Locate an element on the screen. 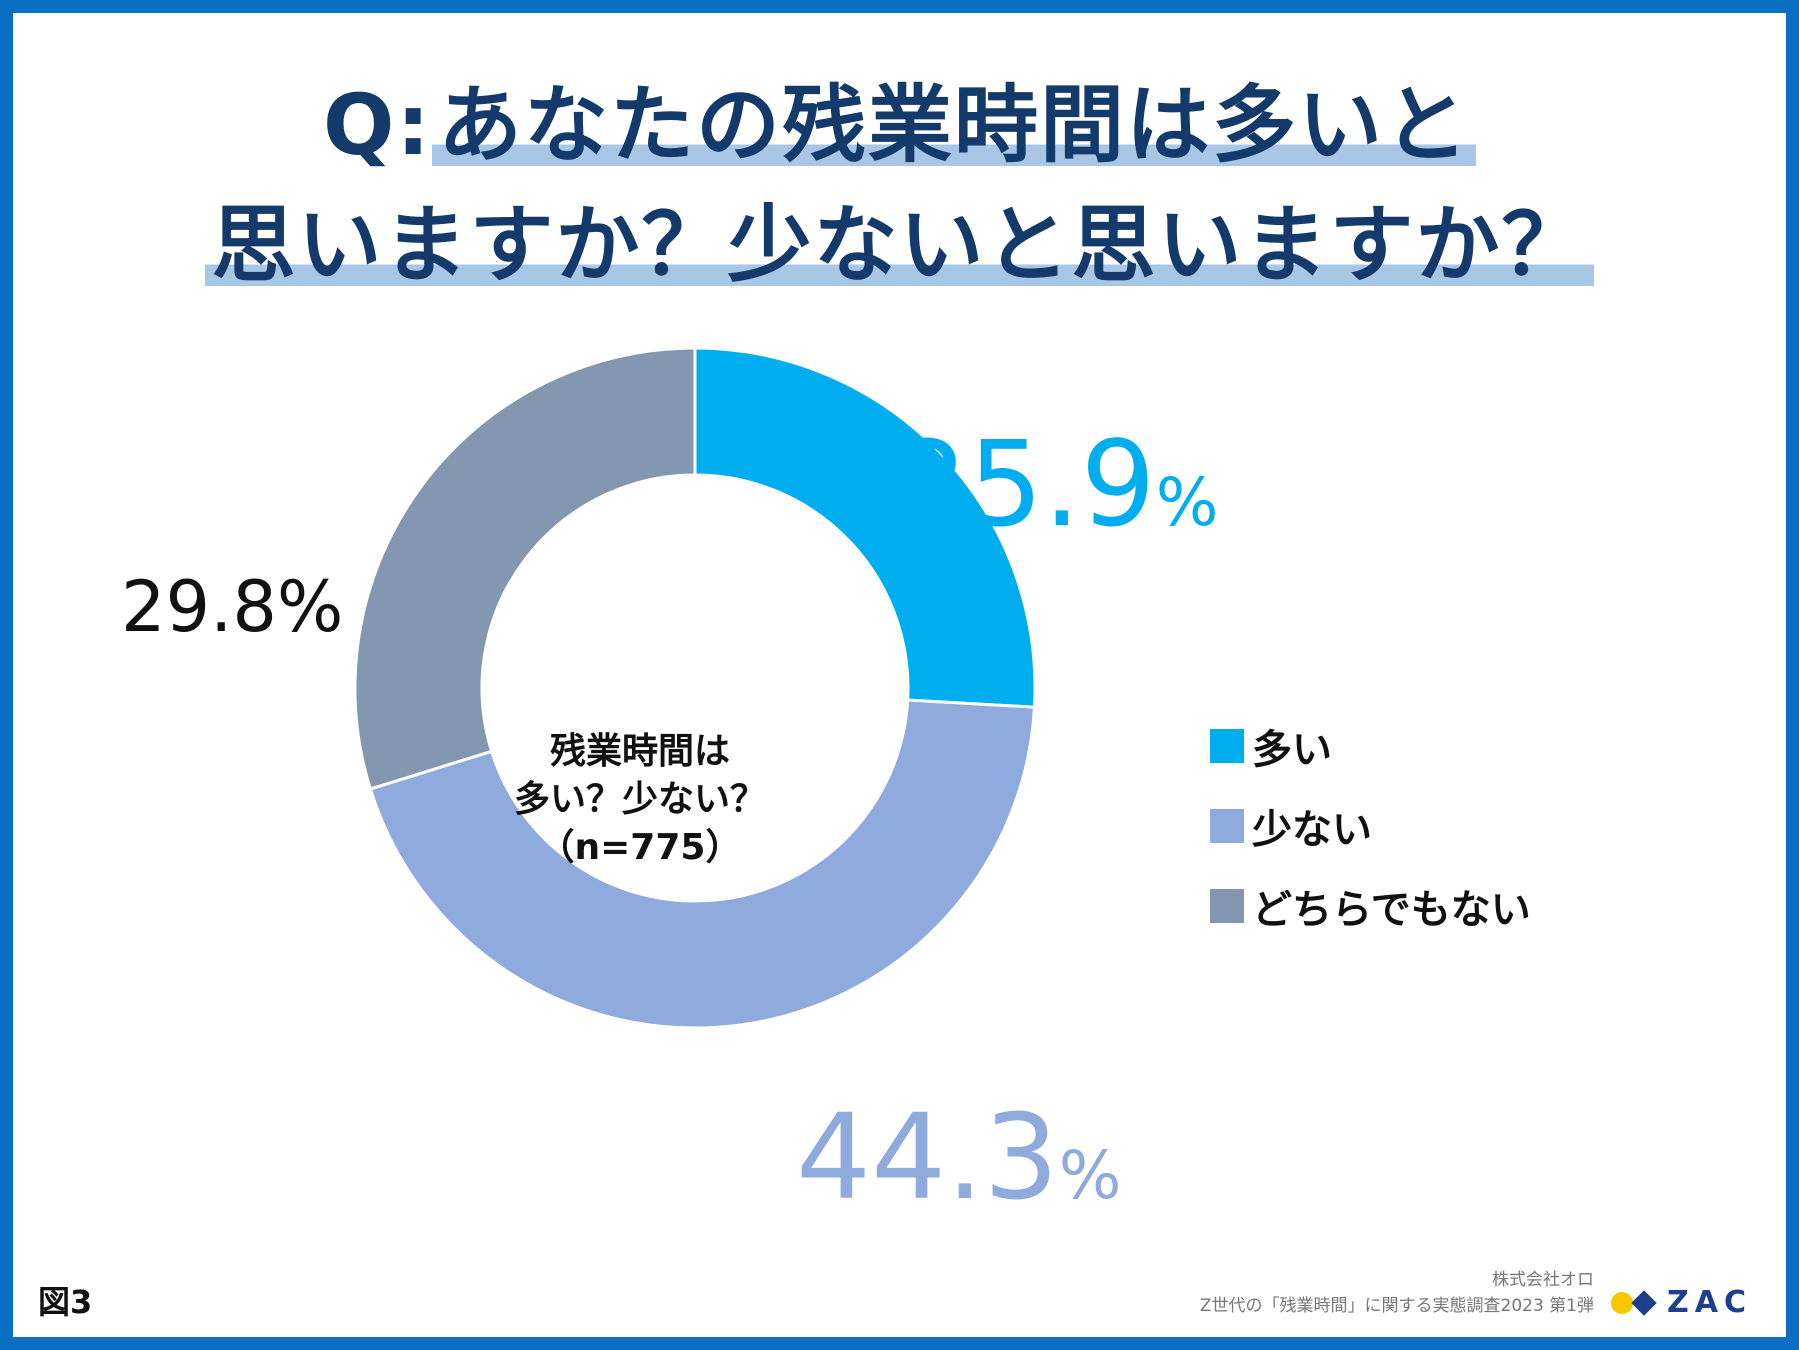  center-label-line-2: 多い？少ない？ is located at coordinates (639, 799).